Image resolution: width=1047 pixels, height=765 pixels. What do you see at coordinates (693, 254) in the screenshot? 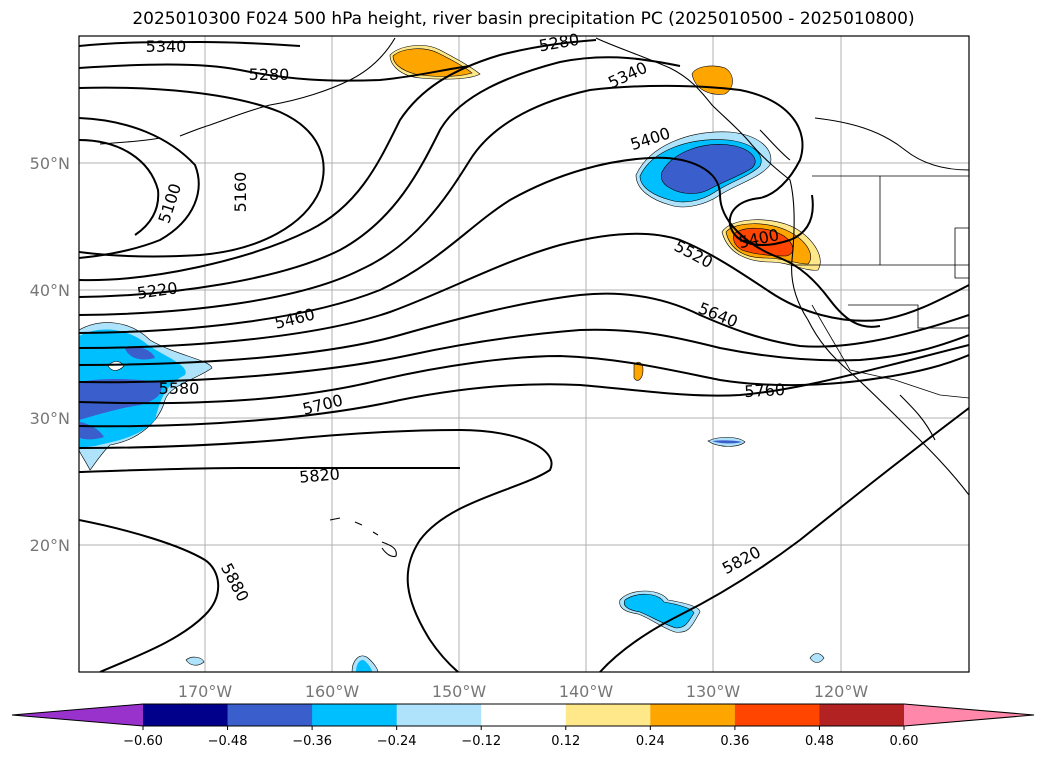
I see `contour-label: 5520` at bounding box center [693, 254].